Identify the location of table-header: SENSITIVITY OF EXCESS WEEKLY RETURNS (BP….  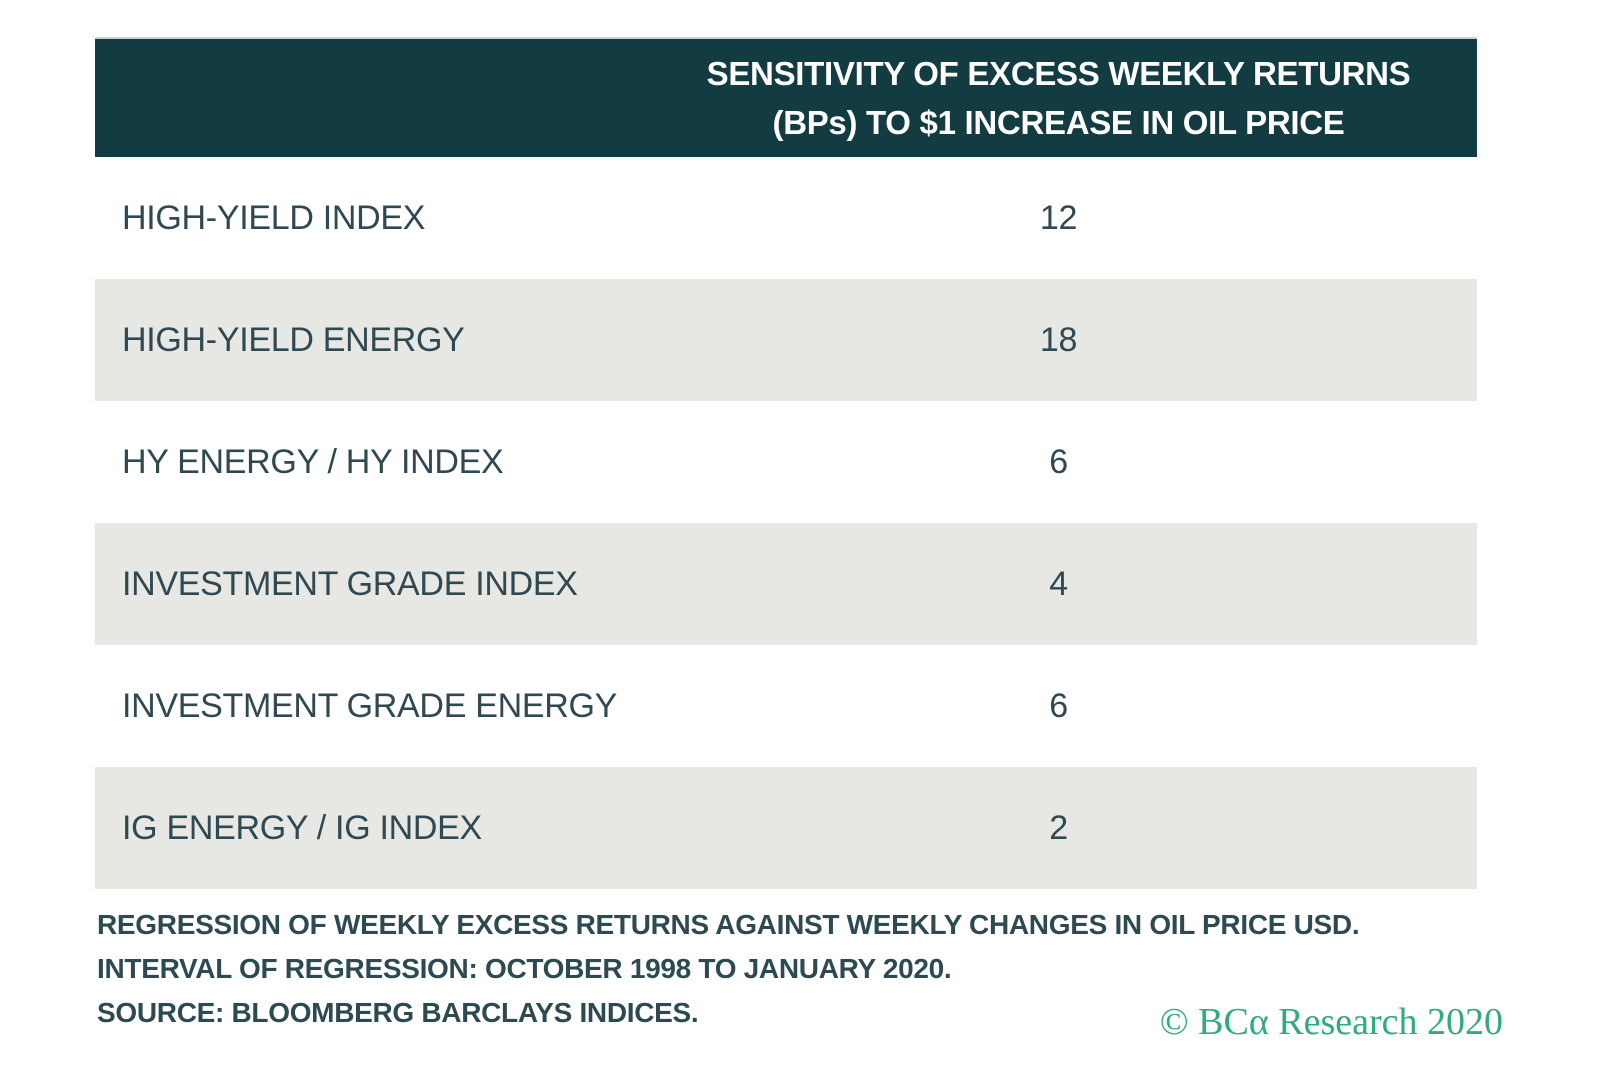
(786, 97).